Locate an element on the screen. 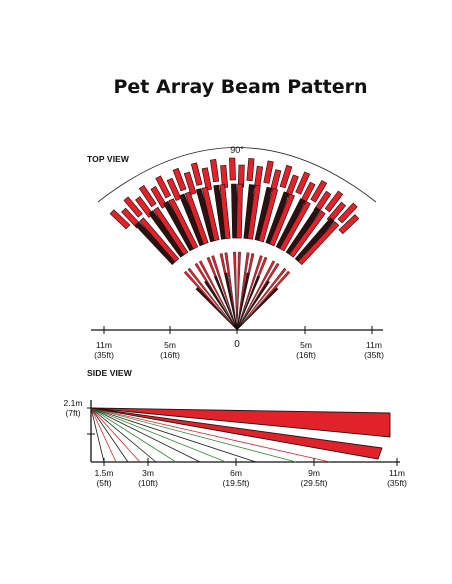 This screenshot has width=452, height=584. side-scale-label: 6m (19.5ft) is located at coordinates (236, 478).